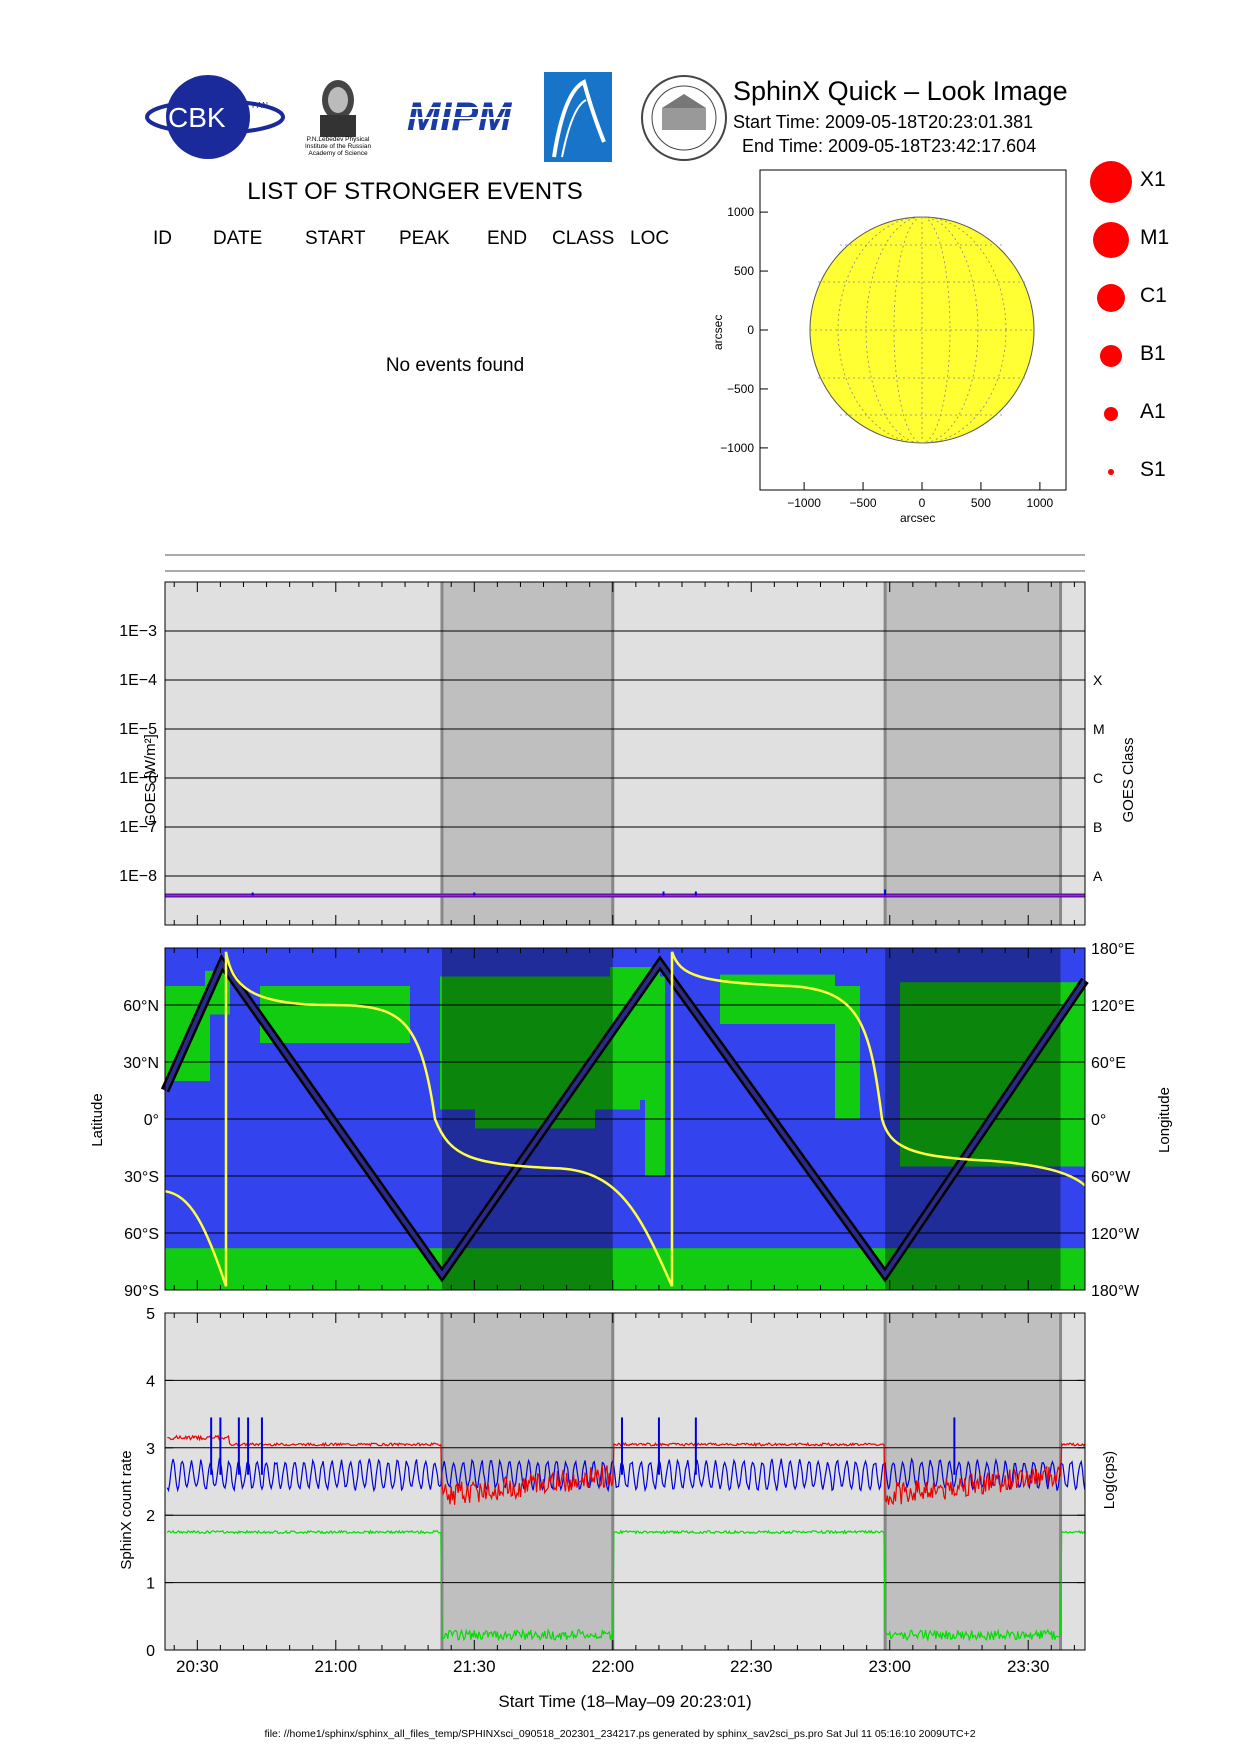  I want to click on longitude-tick-label: 60°W, so click(1111, 1177).